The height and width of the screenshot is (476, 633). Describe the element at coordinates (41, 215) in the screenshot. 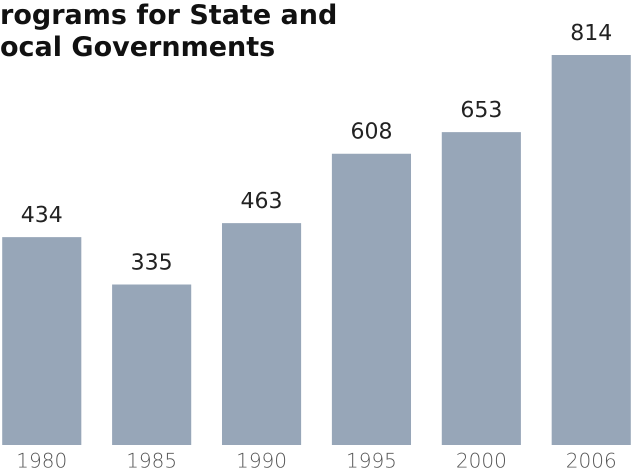

I see `data-label: 434` at that location.